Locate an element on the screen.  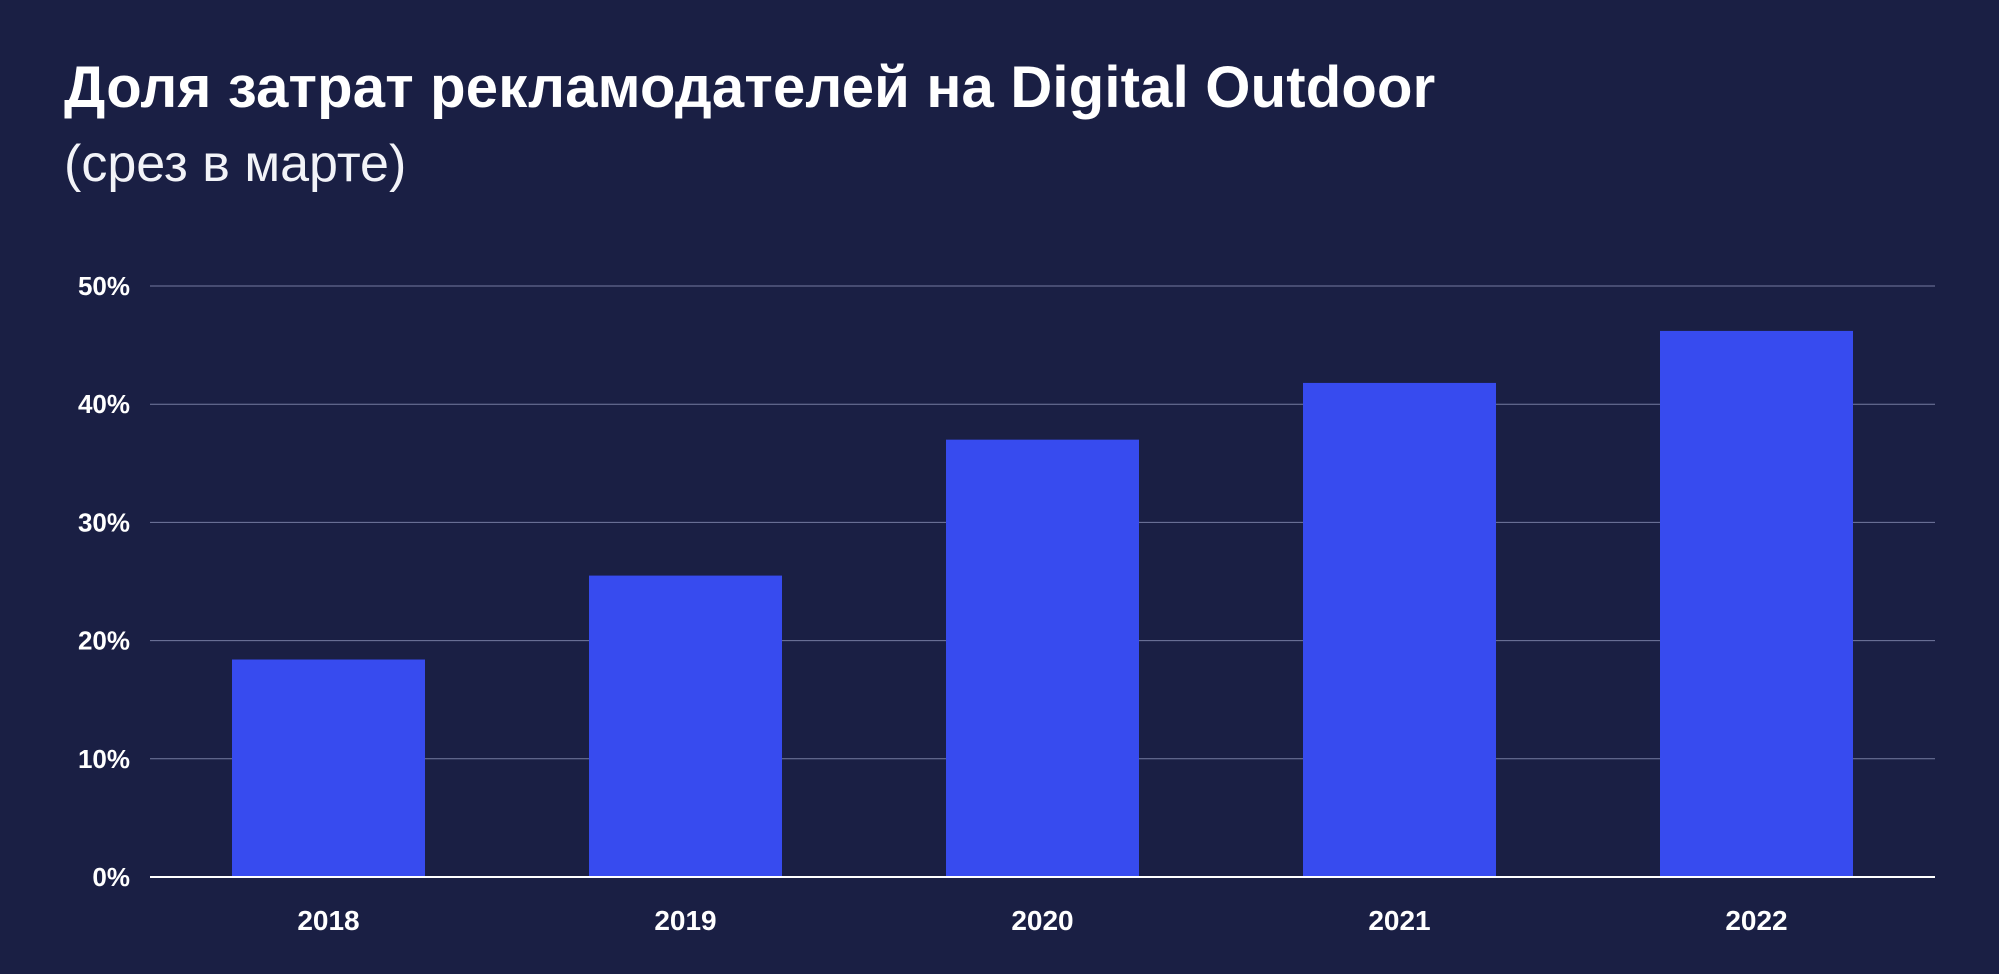
x-axis-tick-labels: 2018 2019 2020 2021 2022 is located at coordinates (1042, 920).